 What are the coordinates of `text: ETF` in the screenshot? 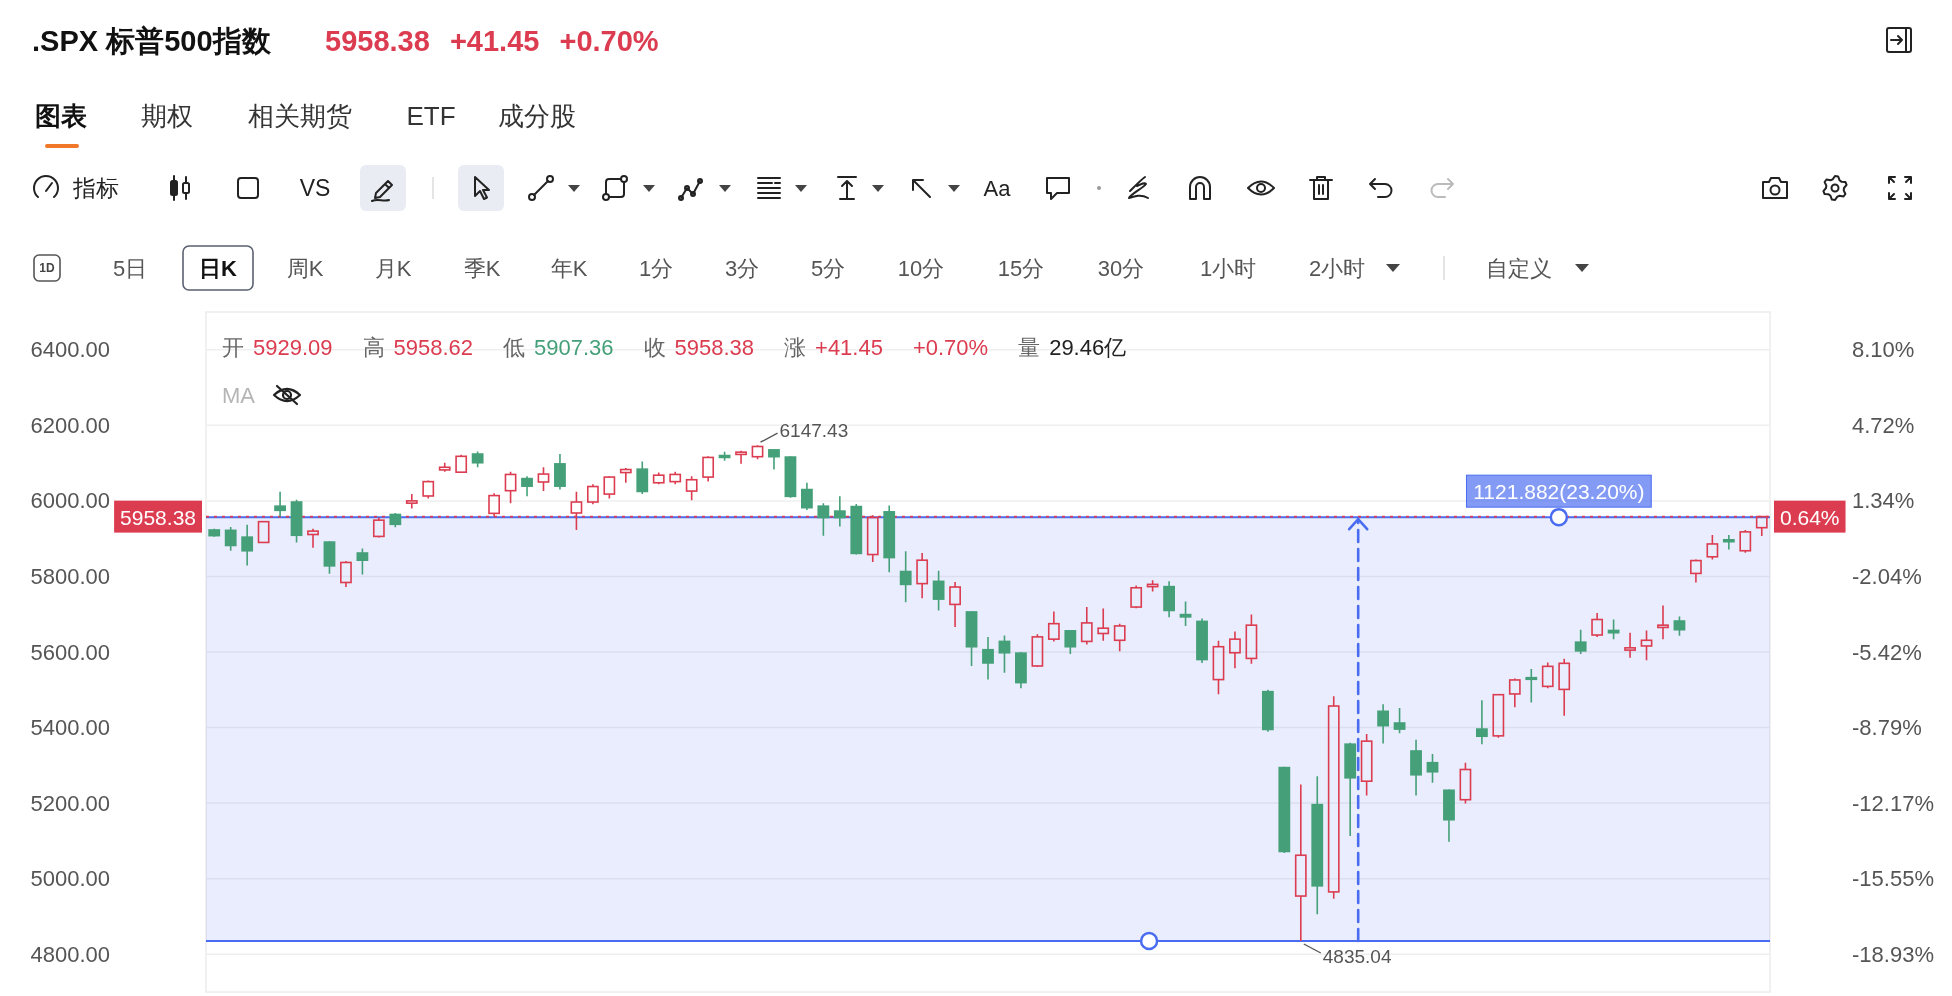 It's located at (431, 116).